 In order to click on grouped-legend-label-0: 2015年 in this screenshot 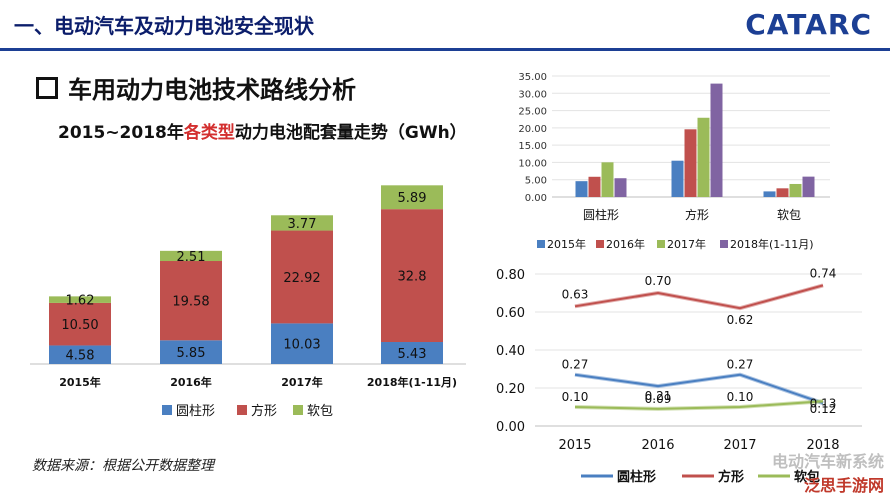, I will do `click(566, 244)`.